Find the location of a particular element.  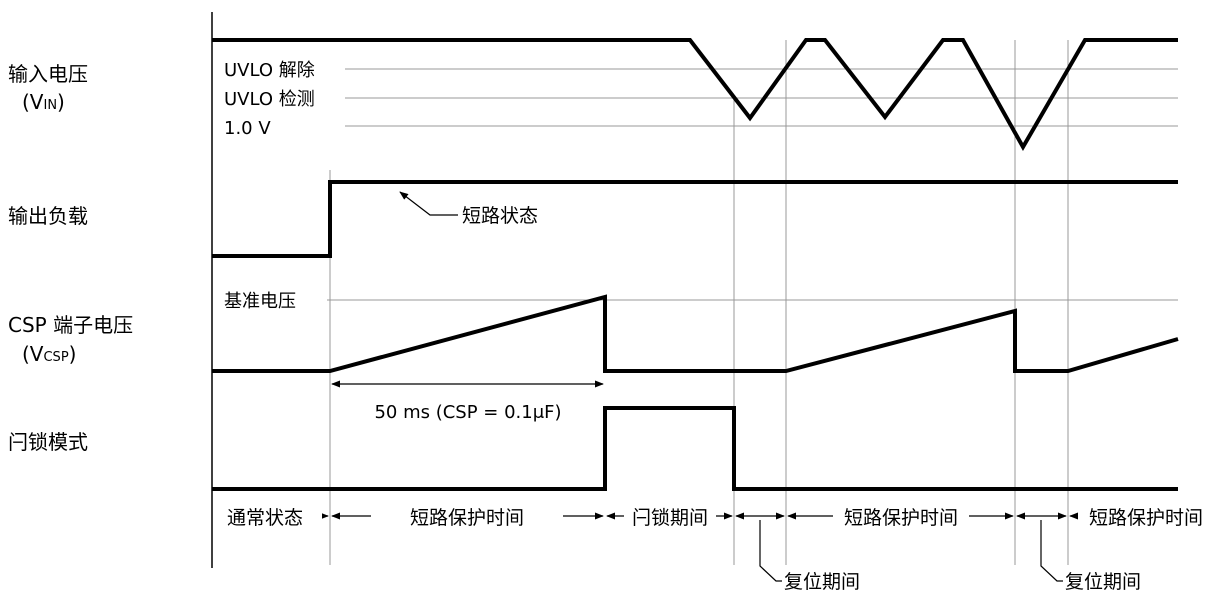

period-latch: 闩锁期间 is located at coordinates (670, 518).